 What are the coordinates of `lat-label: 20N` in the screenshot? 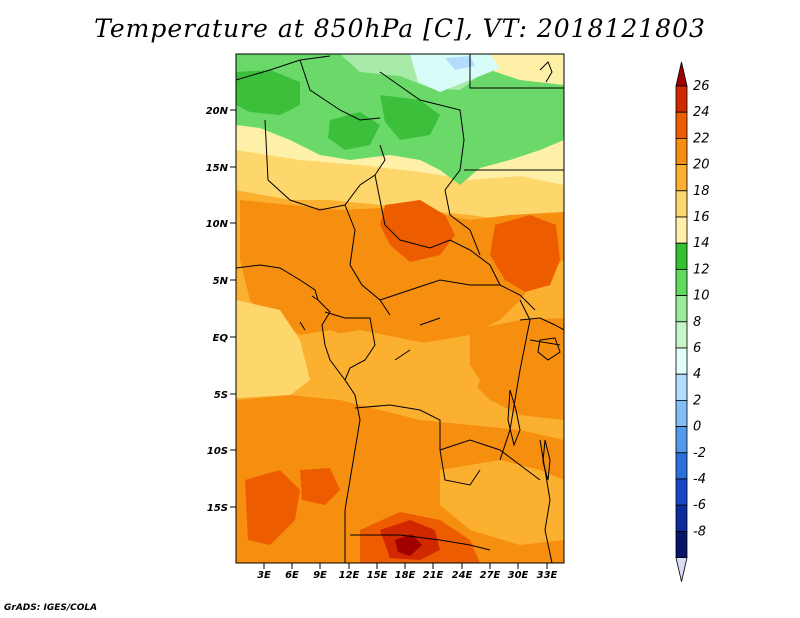 It's located at (217, 111).